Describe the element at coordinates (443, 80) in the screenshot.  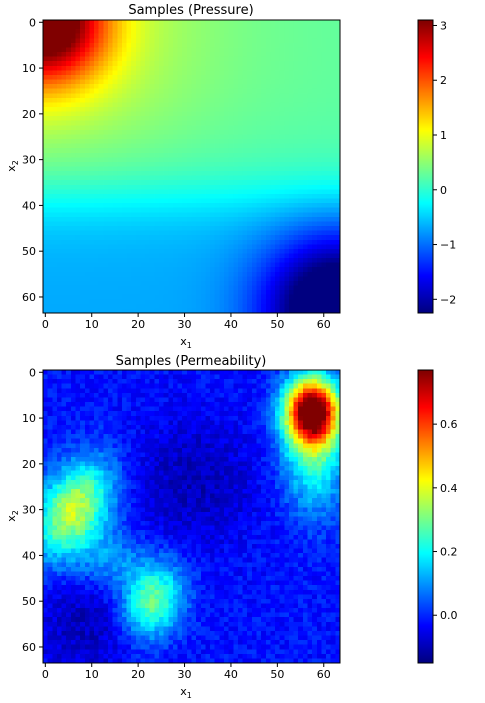
I see `colorbar-tick-label: 2` at that location.